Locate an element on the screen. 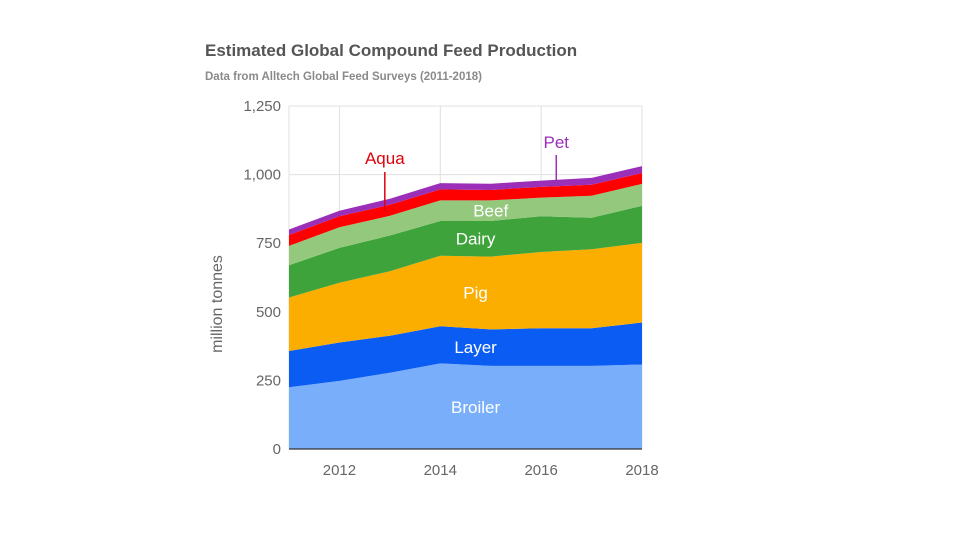 The width and height of the screenshot is (960, 540). y-tick-label: 1,000 is located at coordinates (262, 175).